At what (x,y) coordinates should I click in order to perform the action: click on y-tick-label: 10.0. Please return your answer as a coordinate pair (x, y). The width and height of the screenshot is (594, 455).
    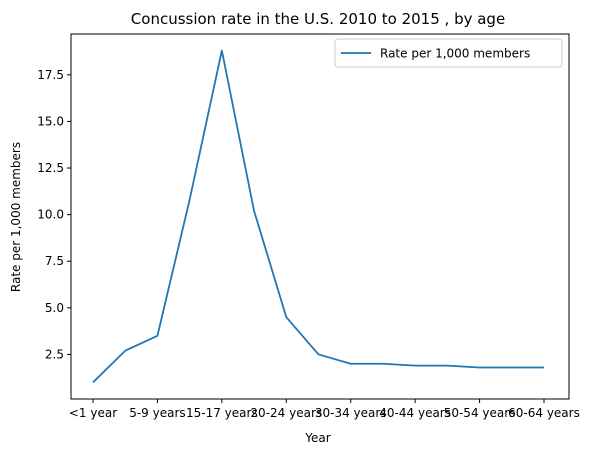
    Looking at the image, I should click on (50, 215).